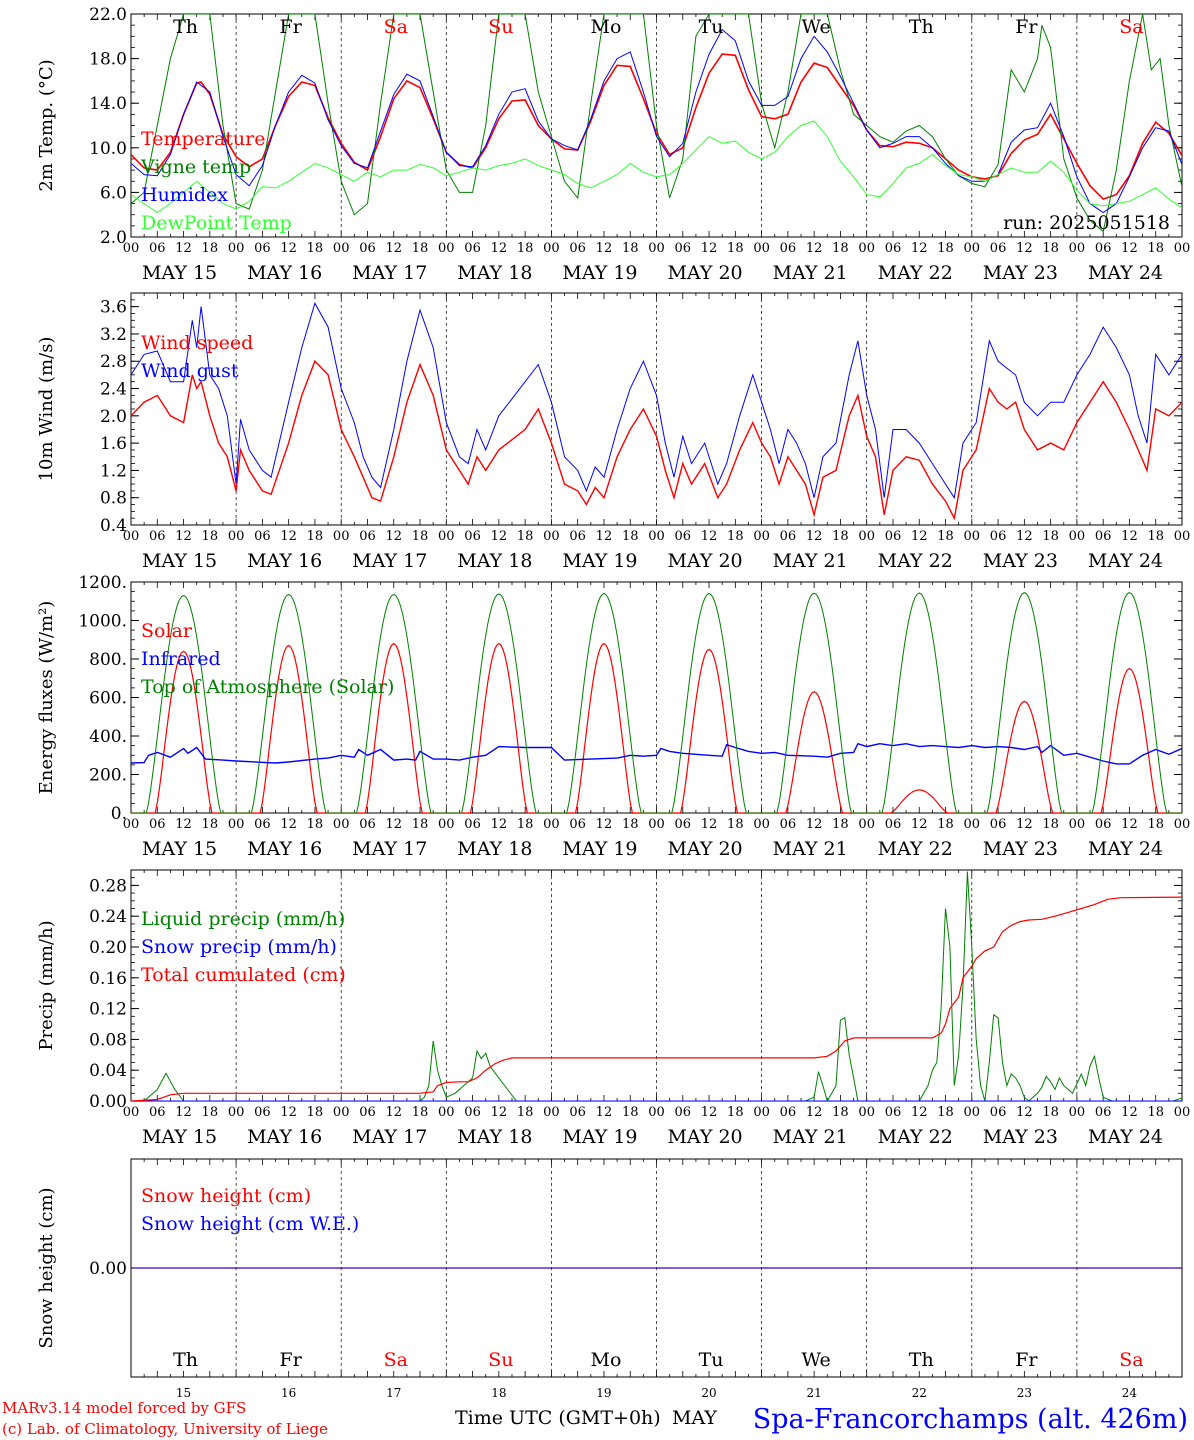 This screenshot has height=1440, width=1194. What do you see at coordinates (108, 737) in the screenshot?
I see `y-tick-label: 400.` at bounding box center [108, 737].